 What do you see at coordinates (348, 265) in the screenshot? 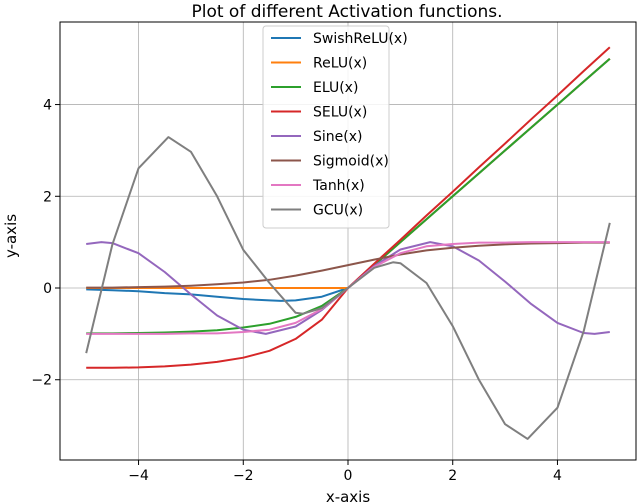
I see `series-line-sigmoid-x` at bounding box center [348, 265].